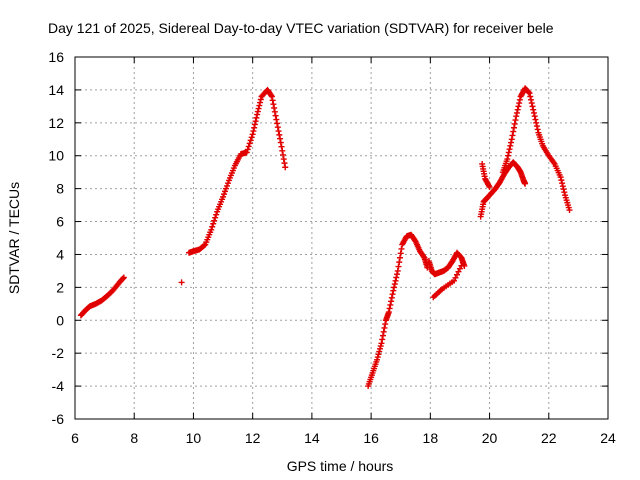 This screenshot has width=640, height=480. Describe the element at coordinates (60, 254) in the screenshot. I see `y-tick-label: 4` at that location.